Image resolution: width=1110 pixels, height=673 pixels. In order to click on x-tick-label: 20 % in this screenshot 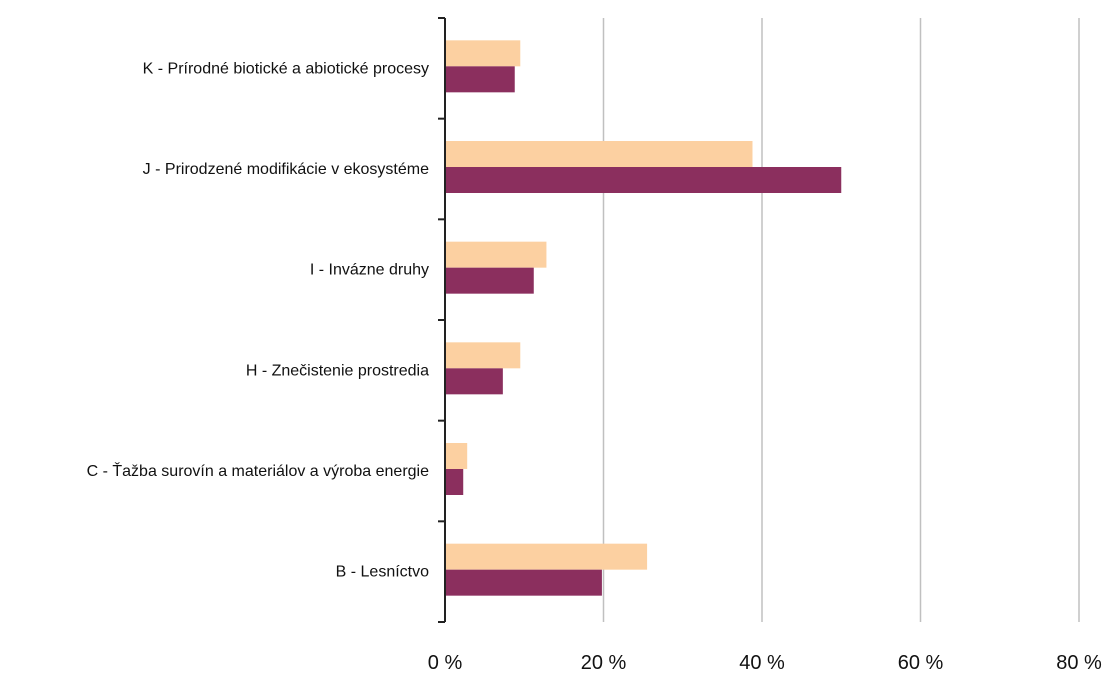, I will do `click(604, 662)`.